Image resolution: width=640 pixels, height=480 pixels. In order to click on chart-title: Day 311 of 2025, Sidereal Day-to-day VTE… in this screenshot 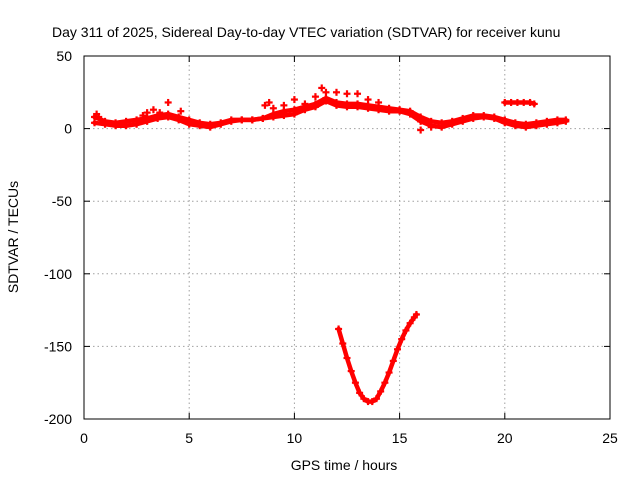, I will do `click(306, 32)`.